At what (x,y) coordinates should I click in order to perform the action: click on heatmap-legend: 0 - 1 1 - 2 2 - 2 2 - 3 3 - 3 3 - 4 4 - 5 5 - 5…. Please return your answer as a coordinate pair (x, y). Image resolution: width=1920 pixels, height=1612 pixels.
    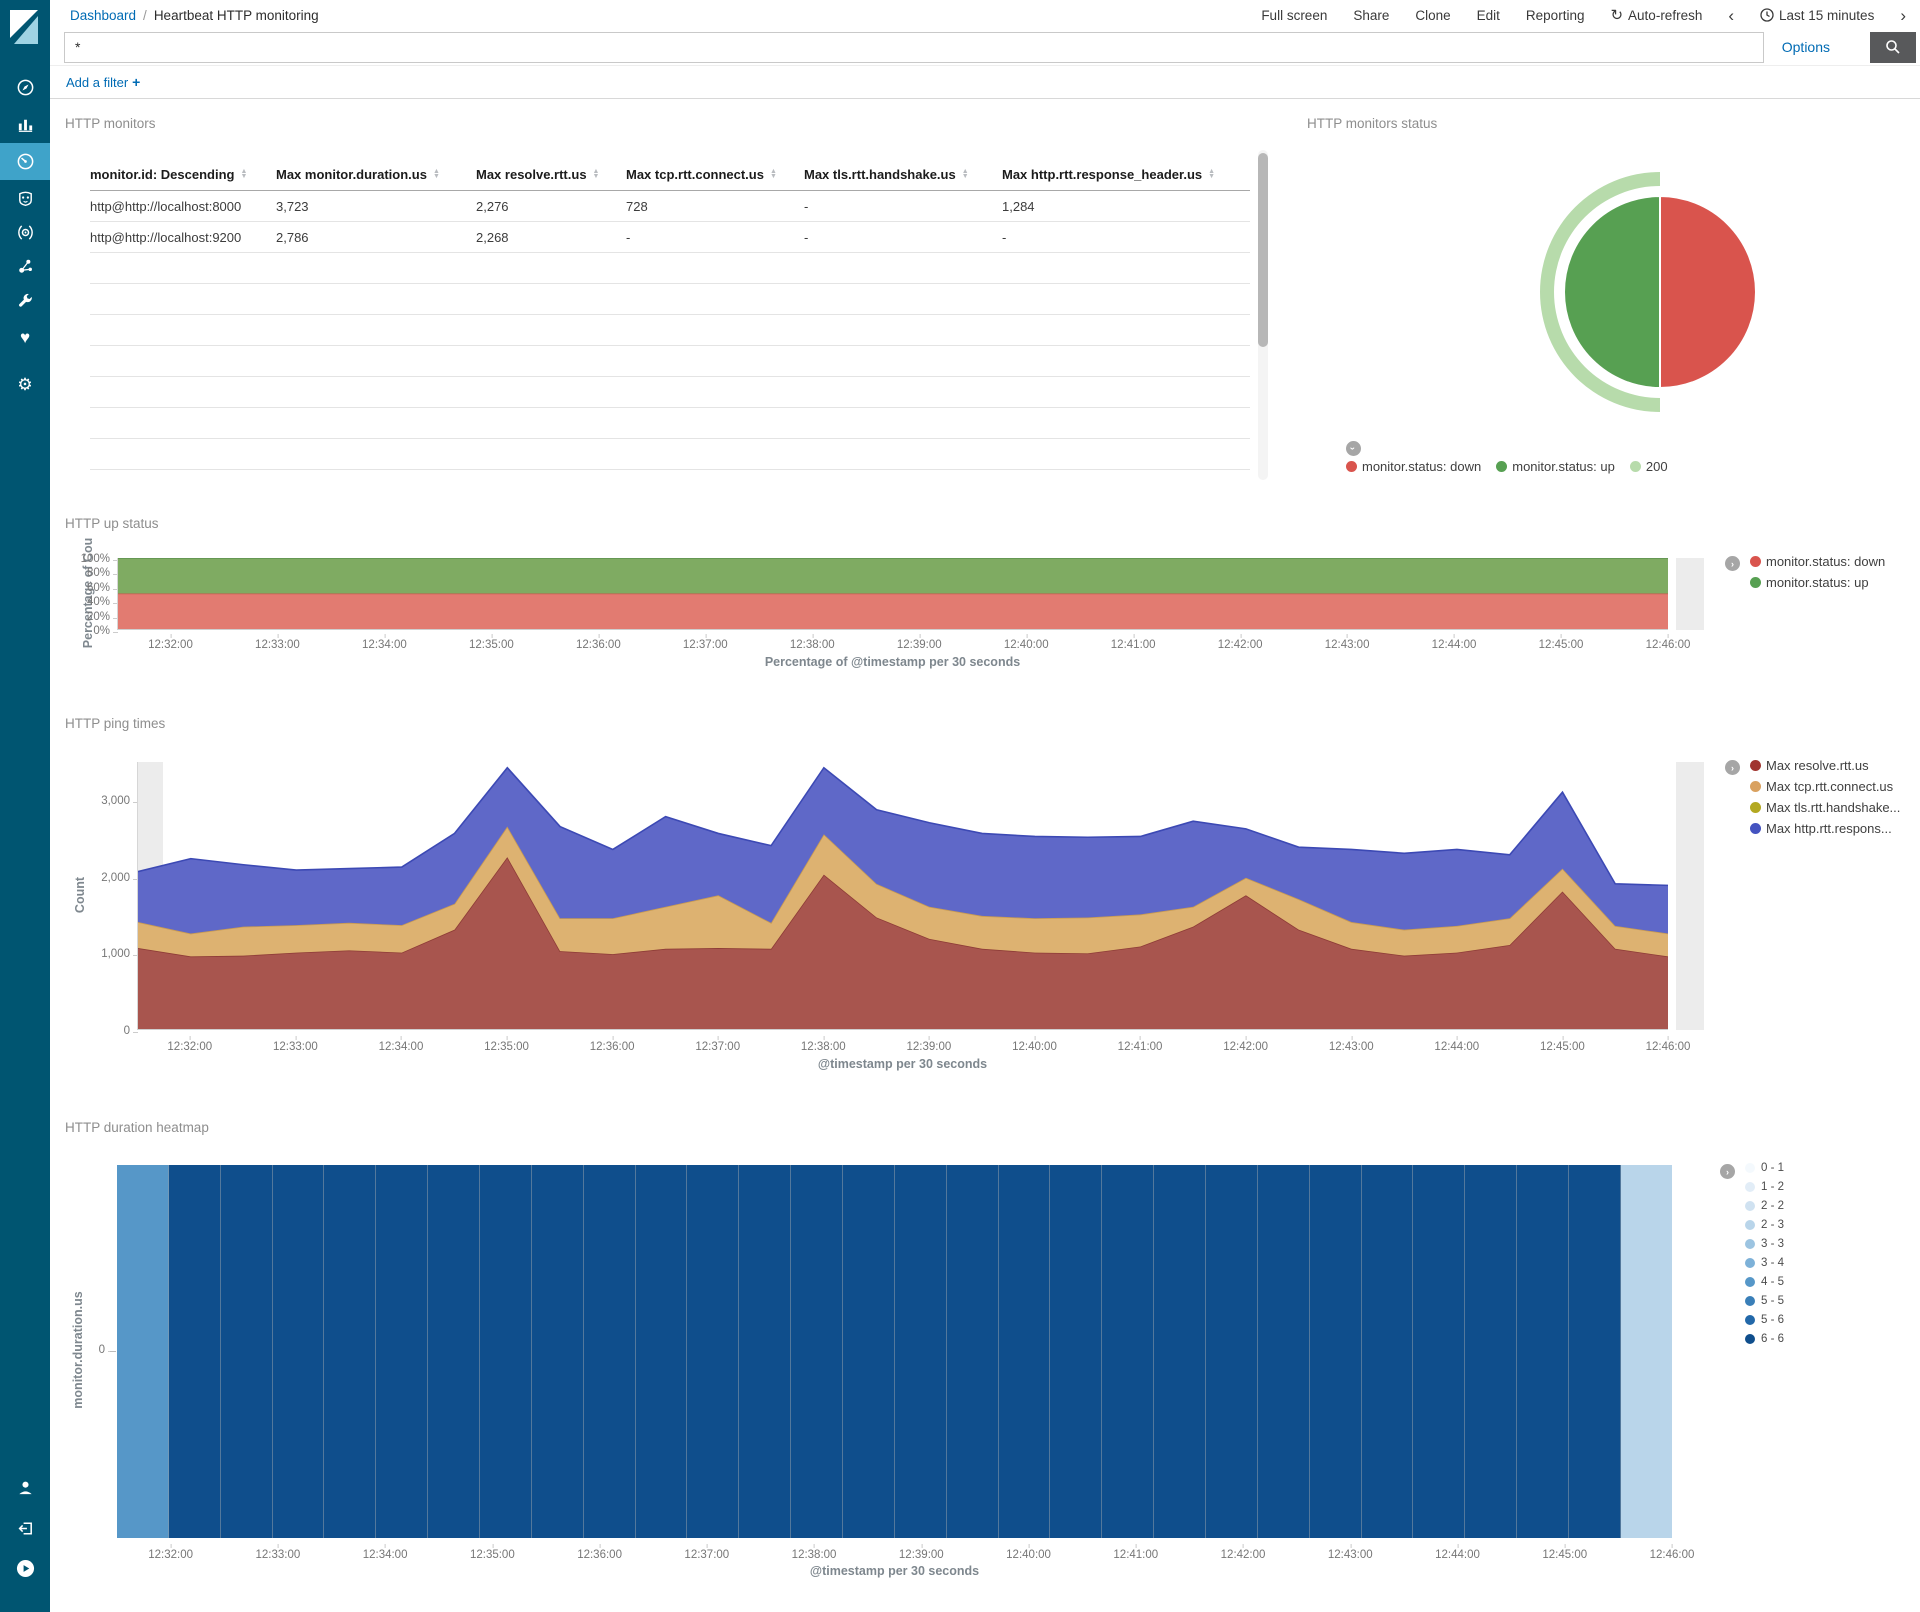
    Looking at the image, I should click on (1764, 1253).